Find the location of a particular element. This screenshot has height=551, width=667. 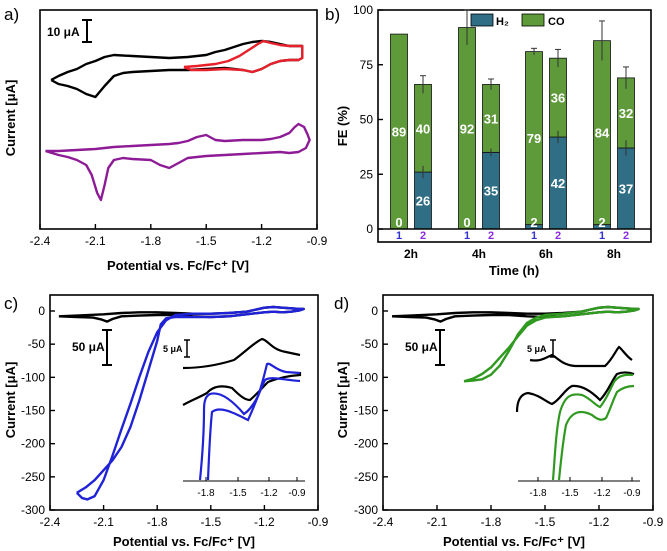

panel-c-ytick-label: -50 is located at coordinates (37, 344).